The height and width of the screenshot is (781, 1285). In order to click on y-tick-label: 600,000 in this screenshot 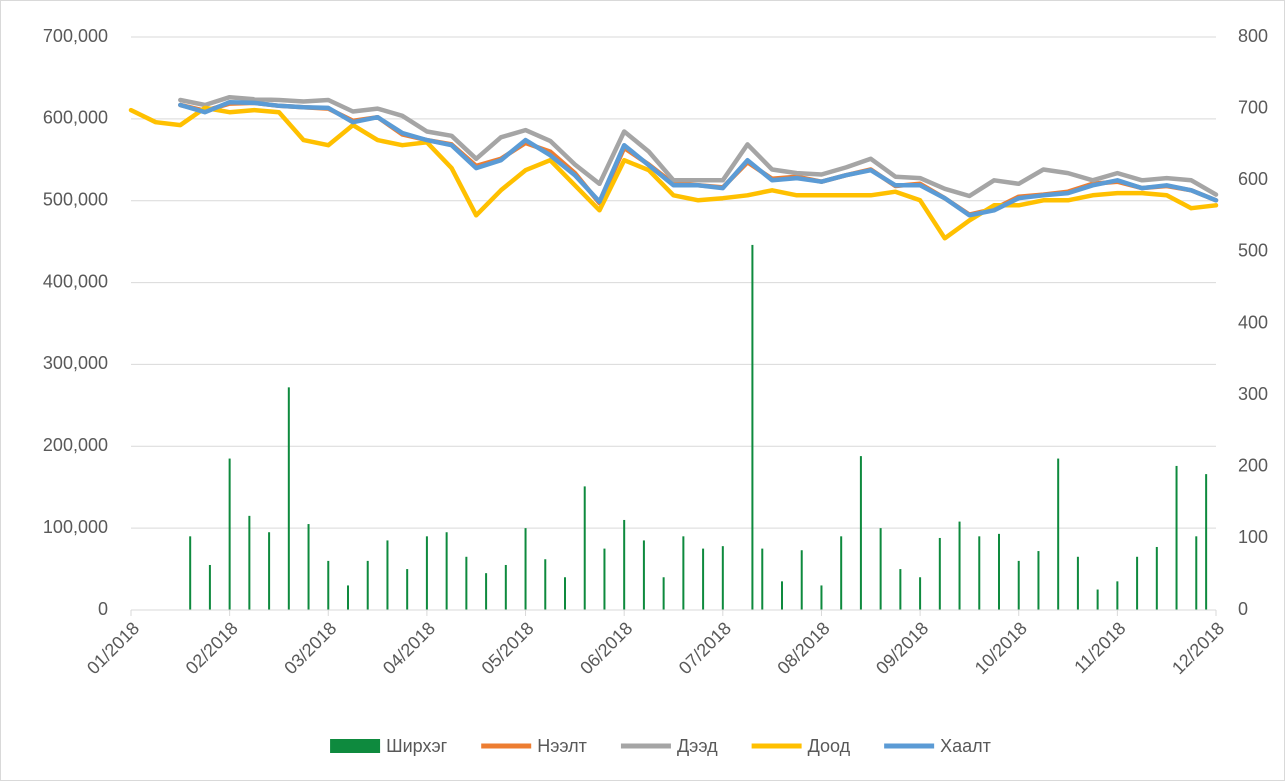, I will do `click(75, 118)`.